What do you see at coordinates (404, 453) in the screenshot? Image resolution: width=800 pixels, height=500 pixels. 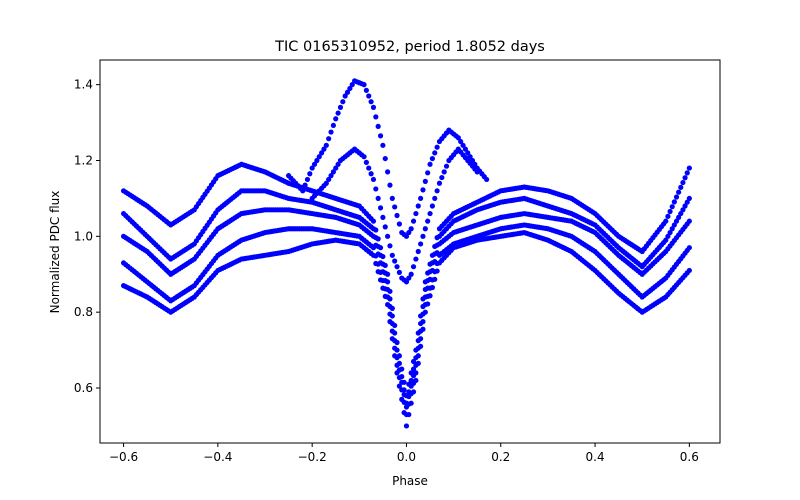 I see `x-axis-ticks: −0.6 −0.4 −0.2 0.0 0.2 0.4 0.6` at bounding box center [404, 453].